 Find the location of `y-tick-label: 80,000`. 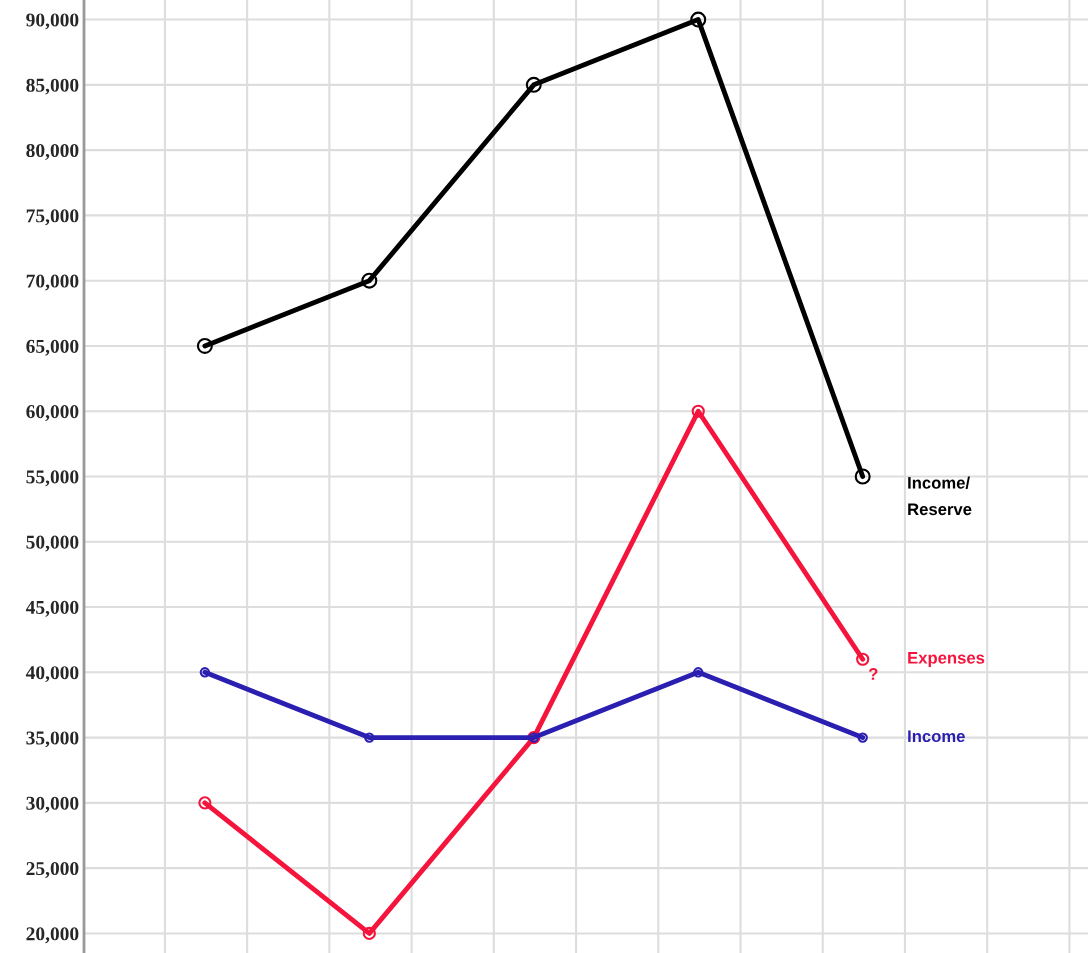

y-tick-label: 80,000 is located at coordinates (52, 151).